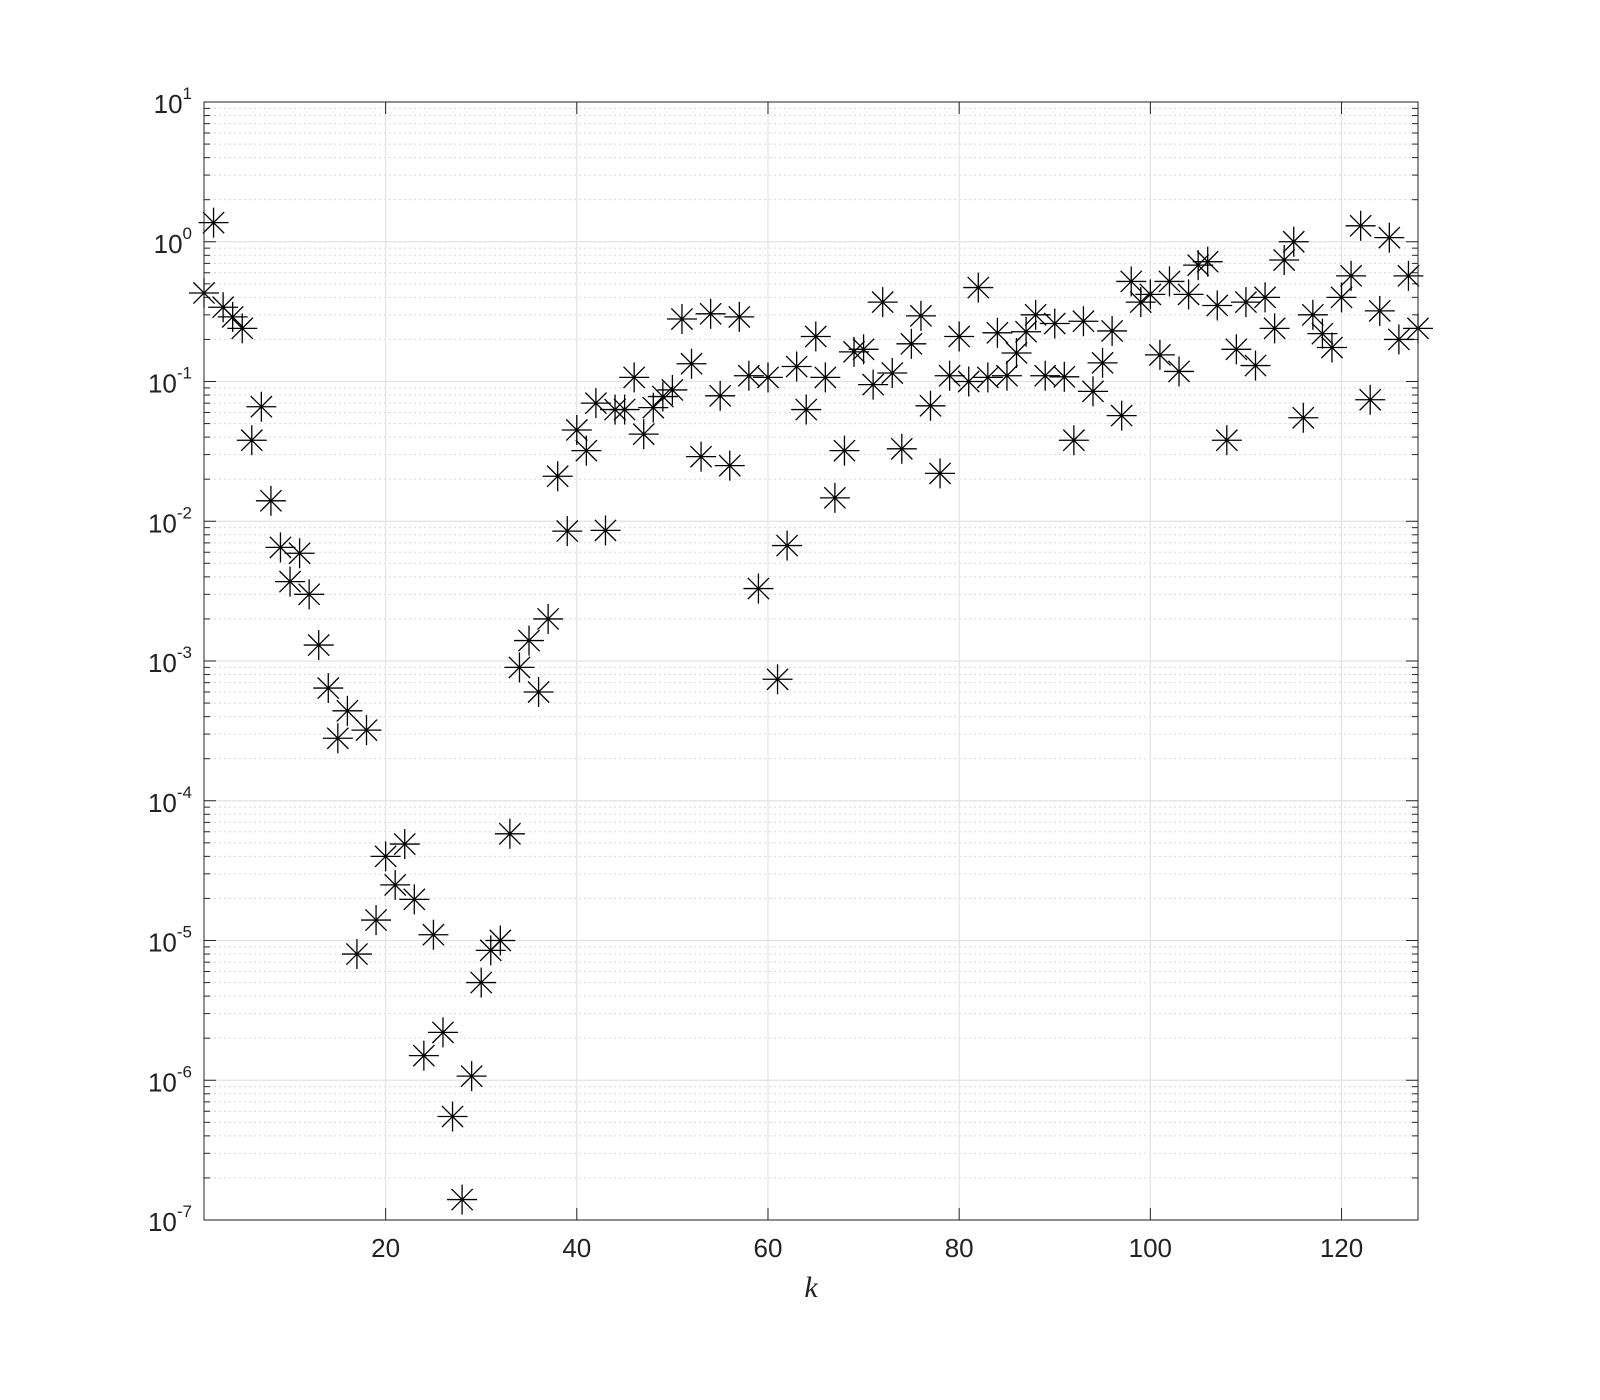 This screenshot has width=1600, height=1400. Describe the element at coordinates (170, 940) in the screenshot. I see `y-tick-label: 10⁻⁵` at that location.